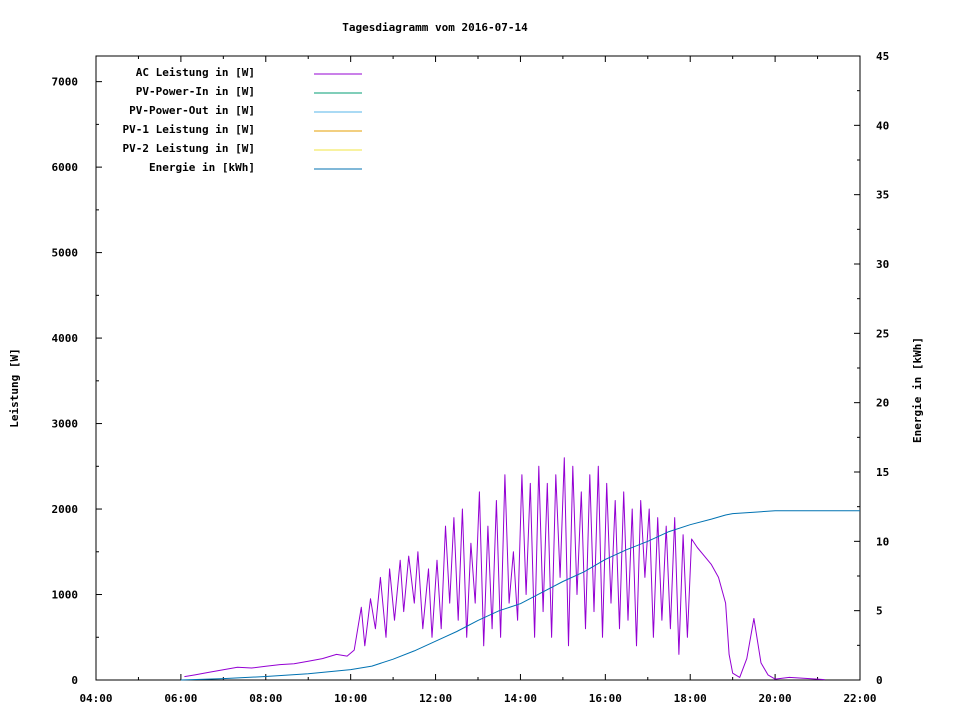  Describe the element at coordinates (879, 611) in the screenshot. I see `y2-tick-label: 5` at that location.